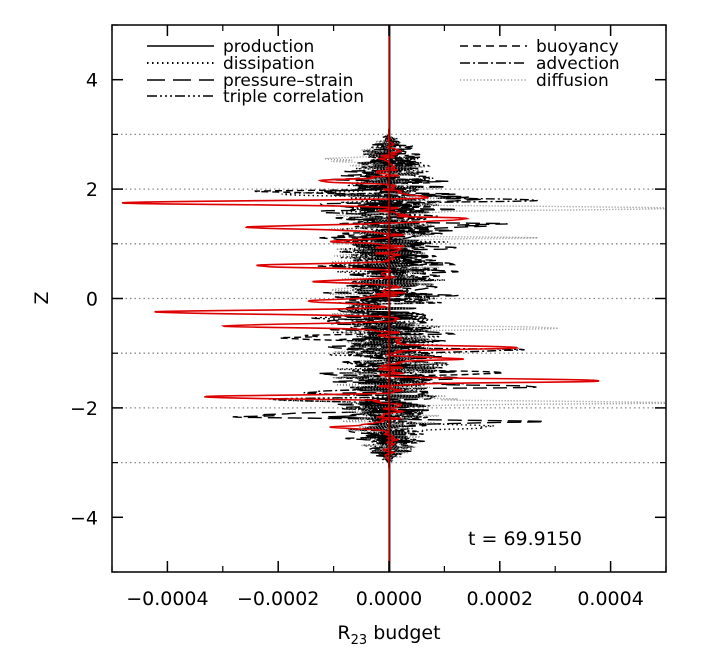  Describe the element at coordinates (92, 300) in the screenshot. I see `y-tick-label: 0` at that location.